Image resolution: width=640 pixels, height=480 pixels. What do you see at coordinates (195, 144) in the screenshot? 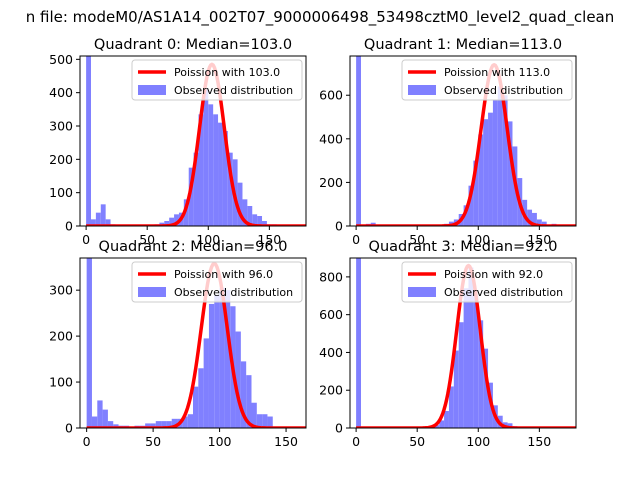
I see `poisson-curve` at bounding box center [195, 144].